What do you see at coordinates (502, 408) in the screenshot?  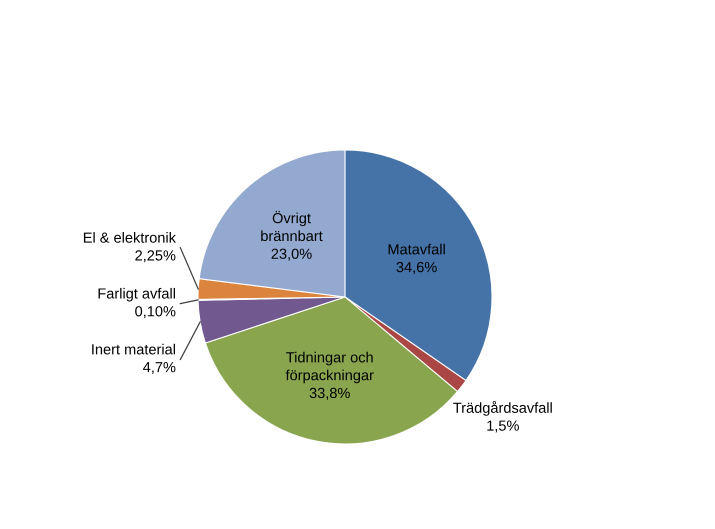 I see `slice-label: Trädgårdsavfall` at bounding box center [502, 408].